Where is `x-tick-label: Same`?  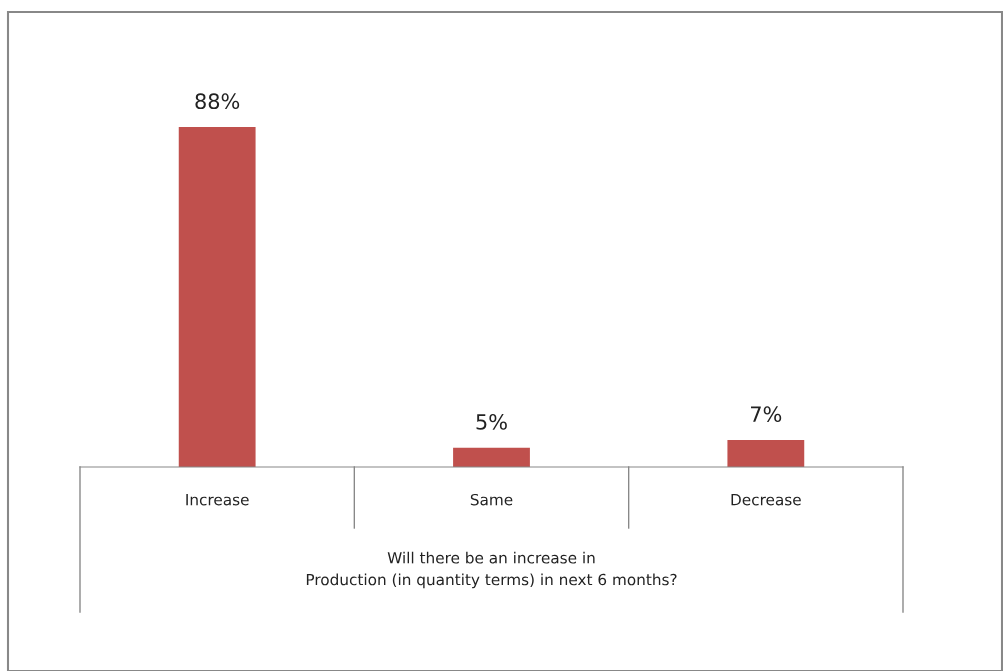 x-tick-label: Same is located at coordinates (491, 499).